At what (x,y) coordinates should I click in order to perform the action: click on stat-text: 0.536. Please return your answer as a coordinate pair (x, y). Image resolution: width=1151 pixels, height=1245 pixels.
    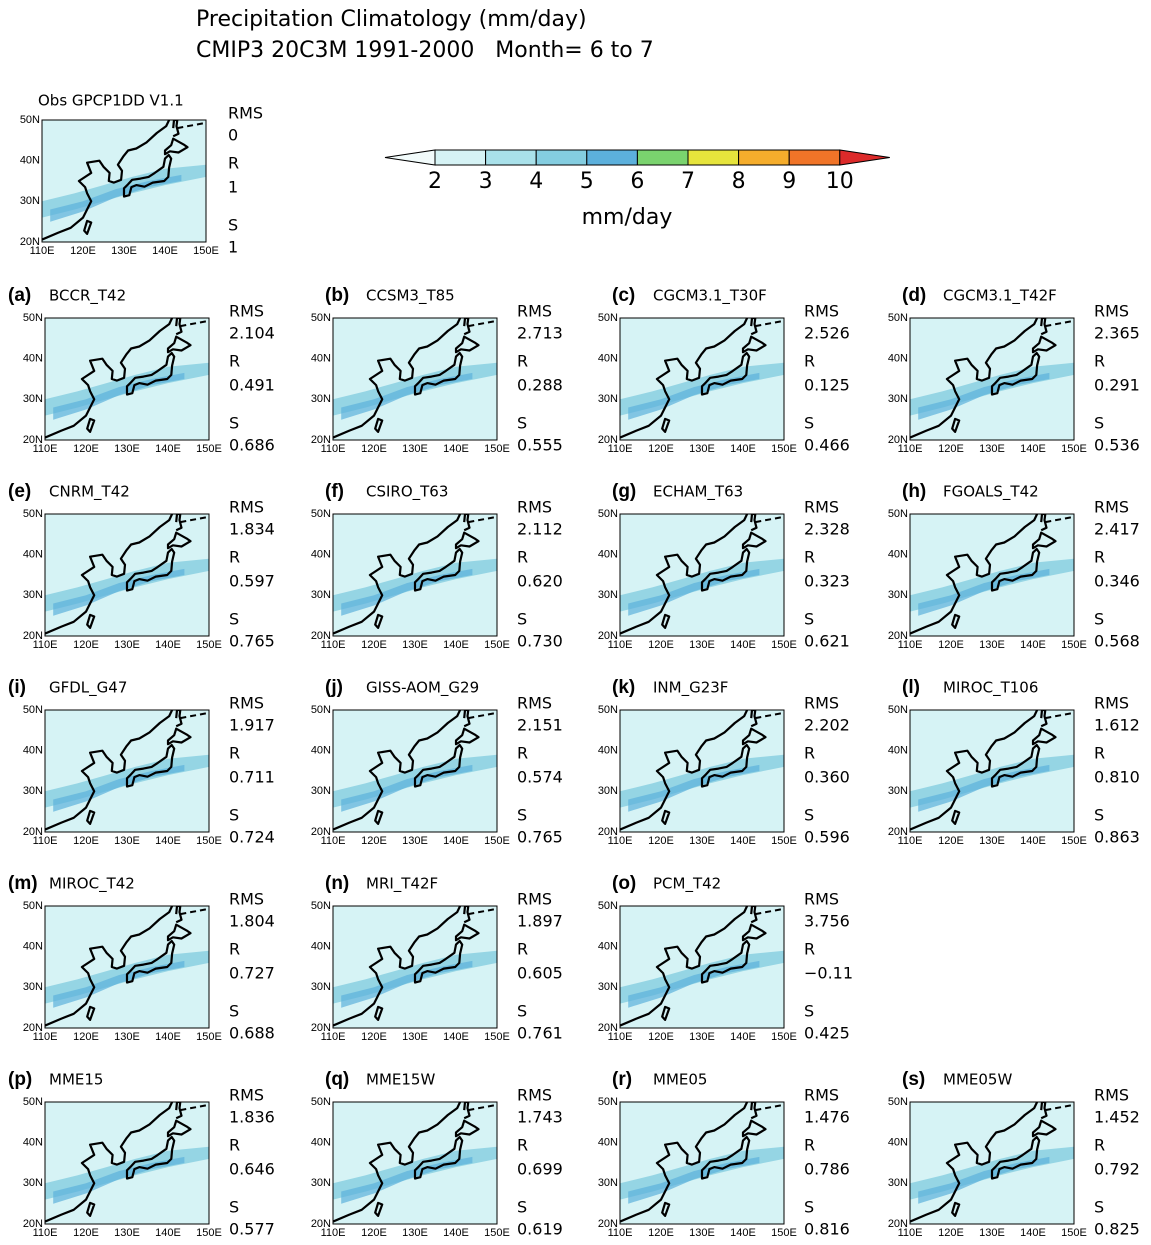
    Looking at the image, I should click on (1117, 445).